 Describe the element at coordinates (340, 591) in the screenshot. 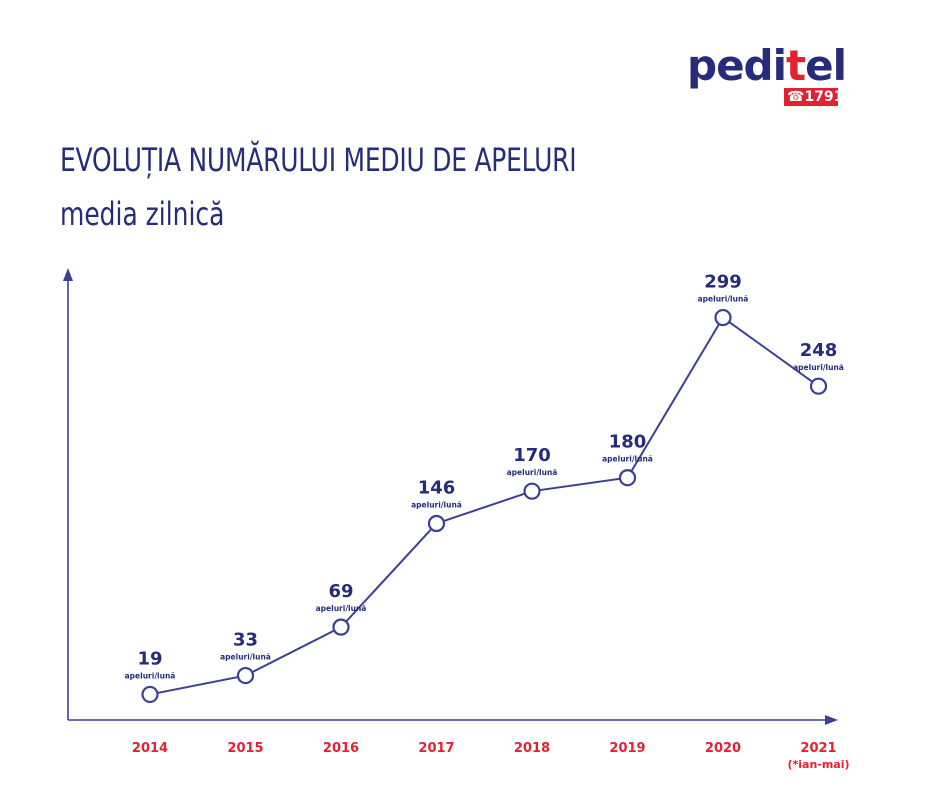

I see `data-value-label: 69` at that location.